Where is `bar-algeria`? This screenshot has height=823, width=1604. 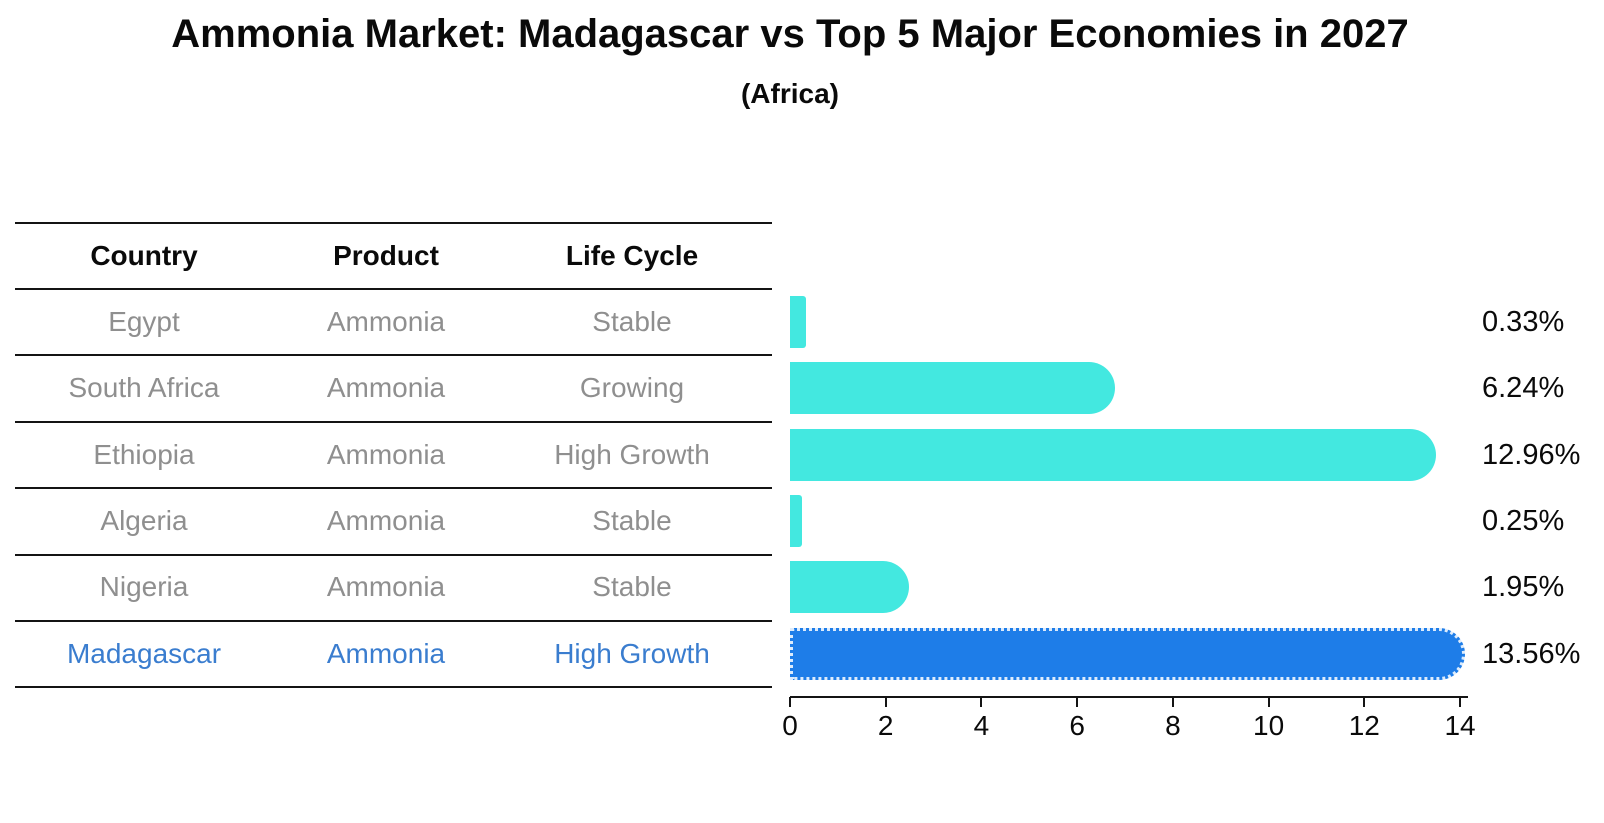
bar-algeria is located at coordinates (796, 521).